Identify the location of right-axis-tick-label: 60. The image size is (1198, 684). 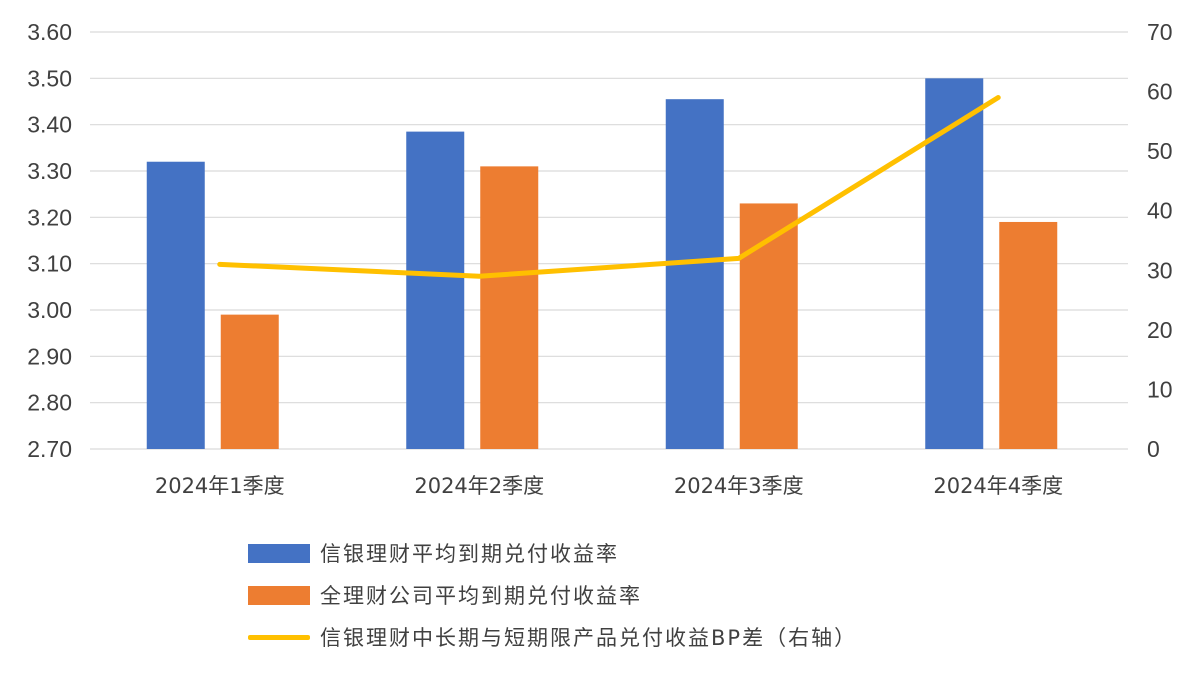
(1160, 92).